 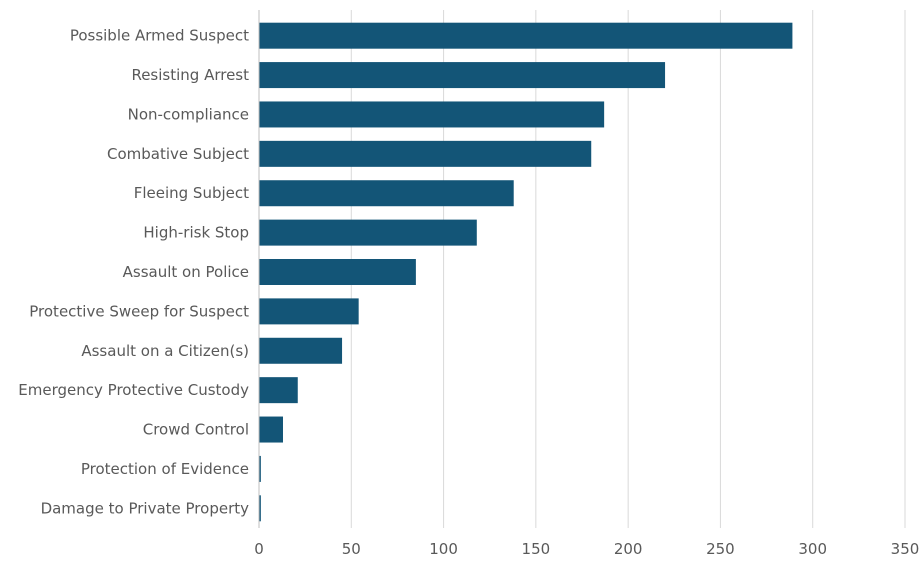 What do you see at coordinates (196, 430) in the screenshot?
I see `category-label: Crowd Control` at bounding box center [196, 430].